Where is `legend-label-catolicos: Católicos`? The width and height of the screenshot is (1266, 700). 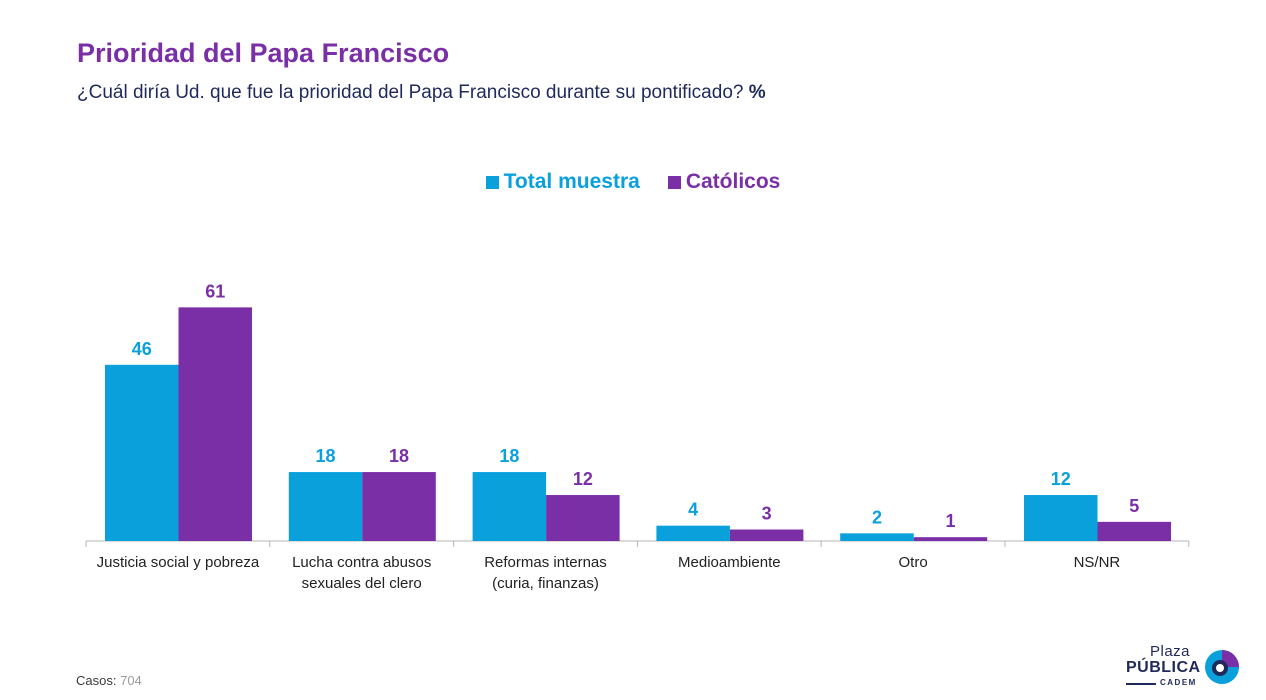 legend-label-catolicos: Católicos is located at coordinates (733, 181).